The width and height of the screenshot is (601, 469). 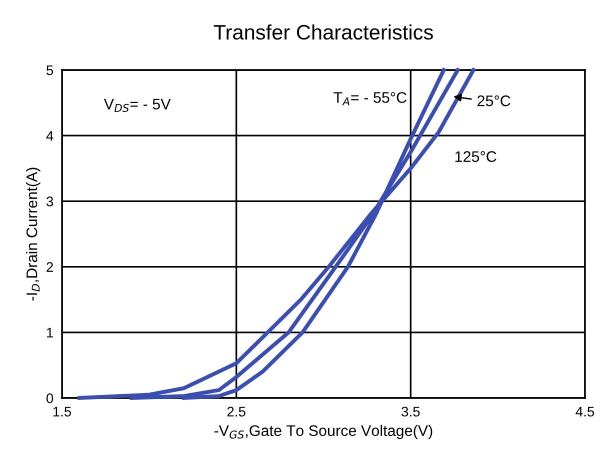 I want to click on chart-title: Transfer Characteristics, so click(x=323, y=32).